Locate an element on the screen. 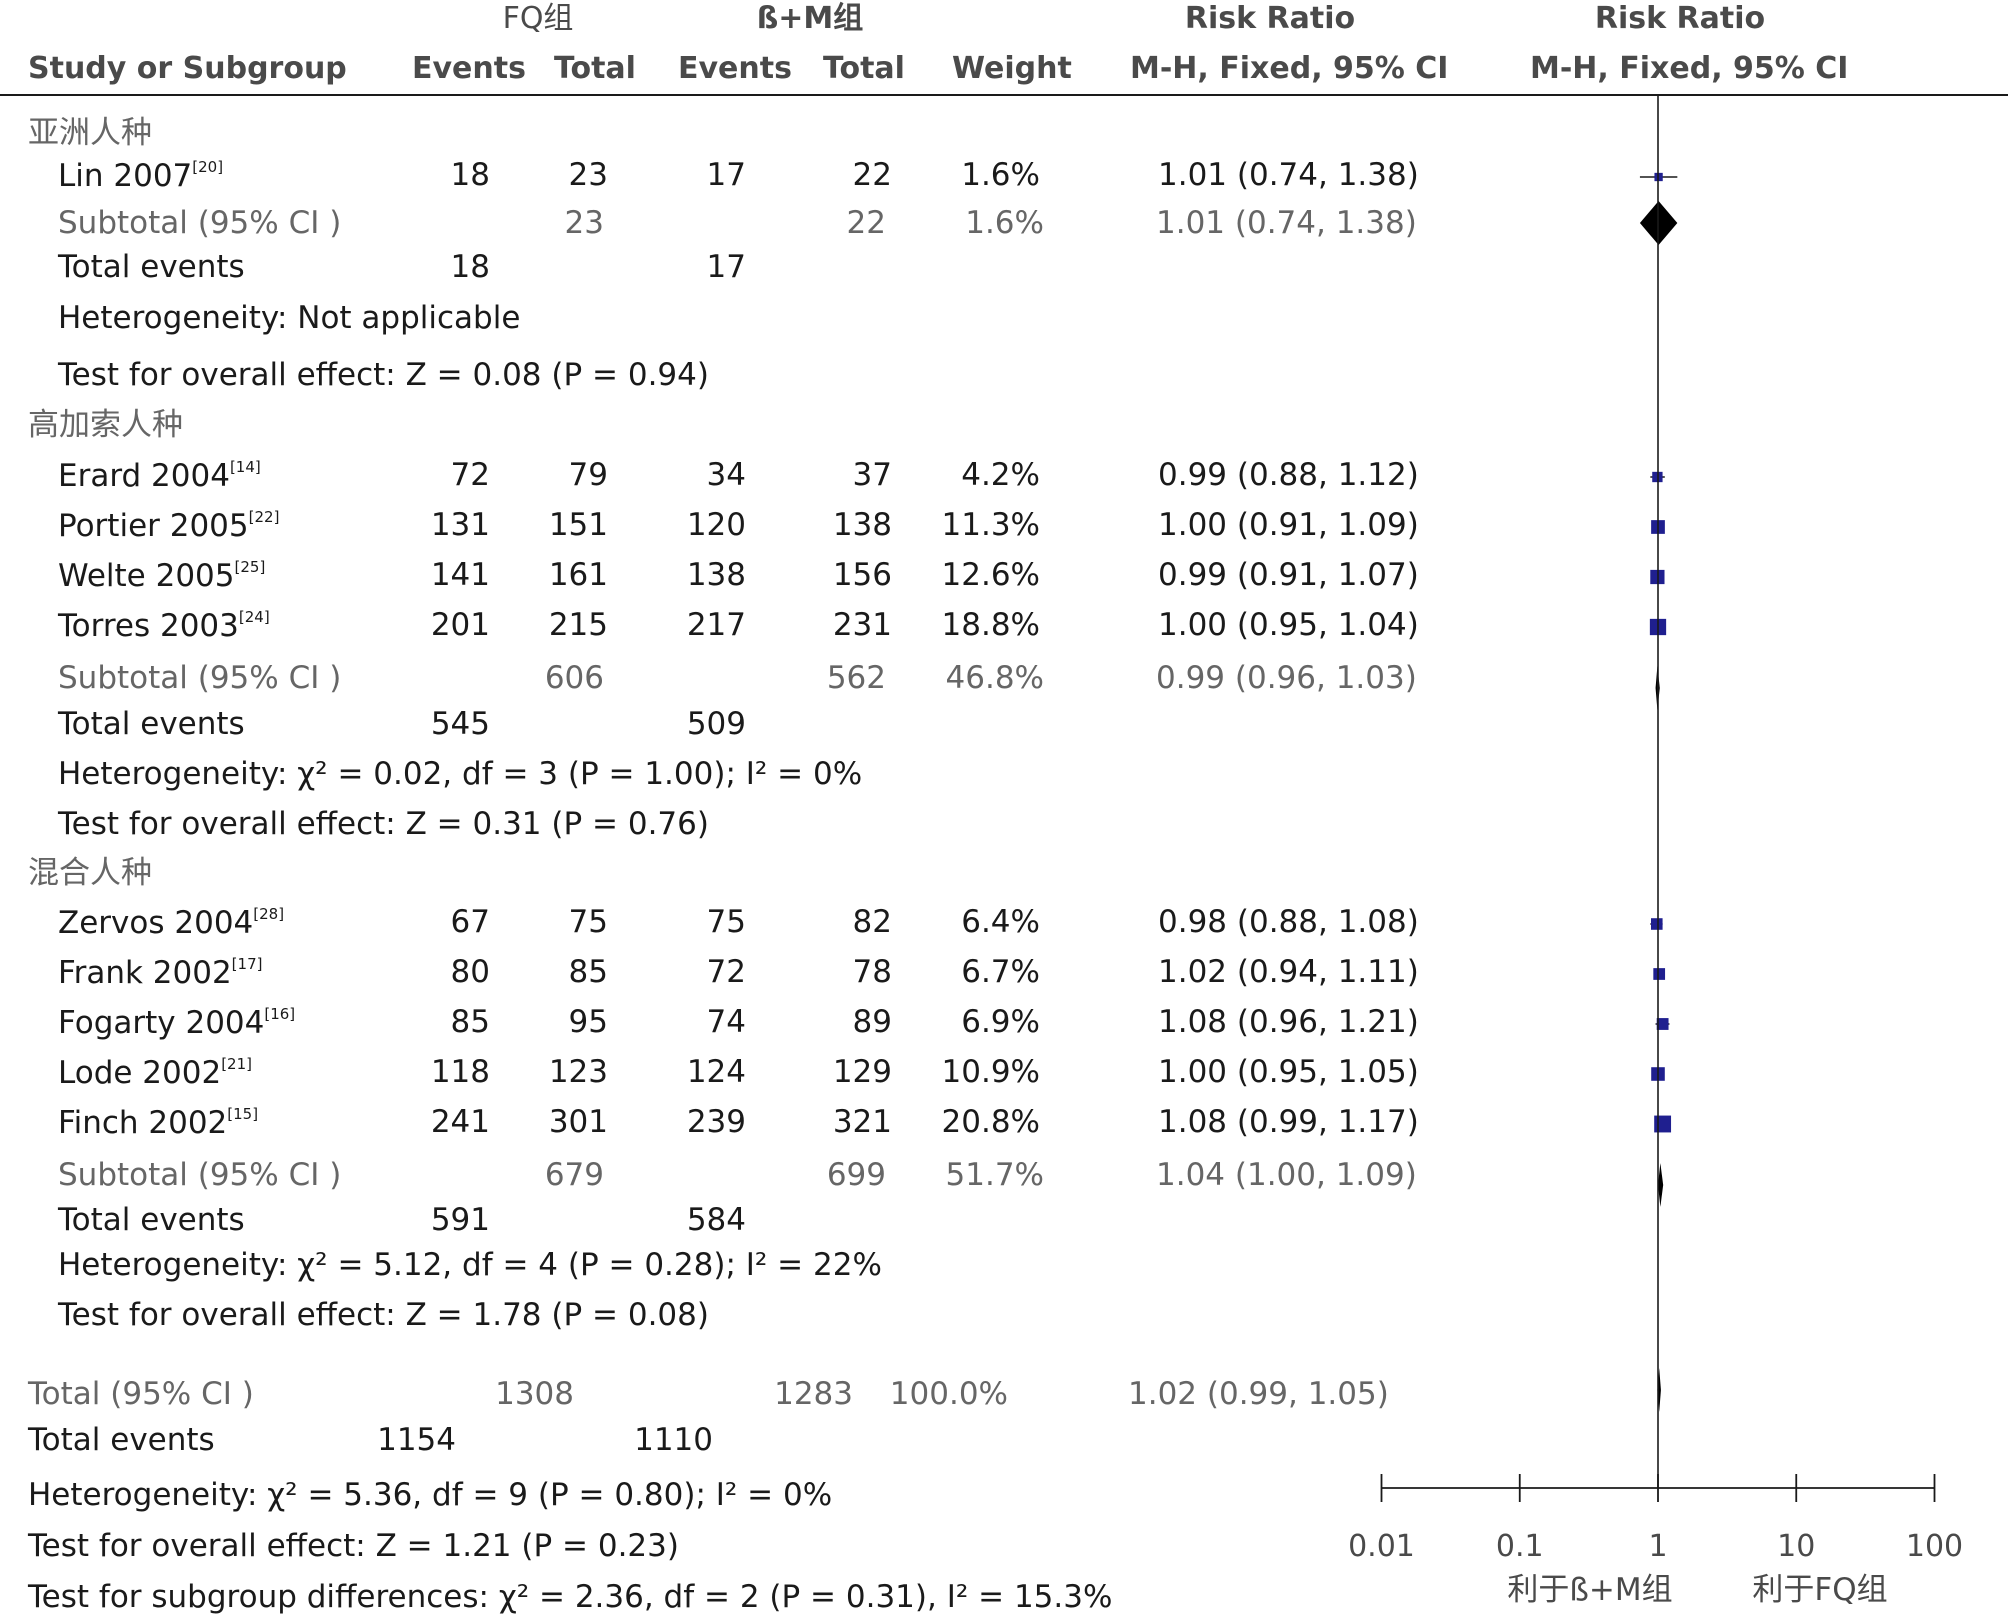  events-fq: 118 is located at coordinates (460, 1072).